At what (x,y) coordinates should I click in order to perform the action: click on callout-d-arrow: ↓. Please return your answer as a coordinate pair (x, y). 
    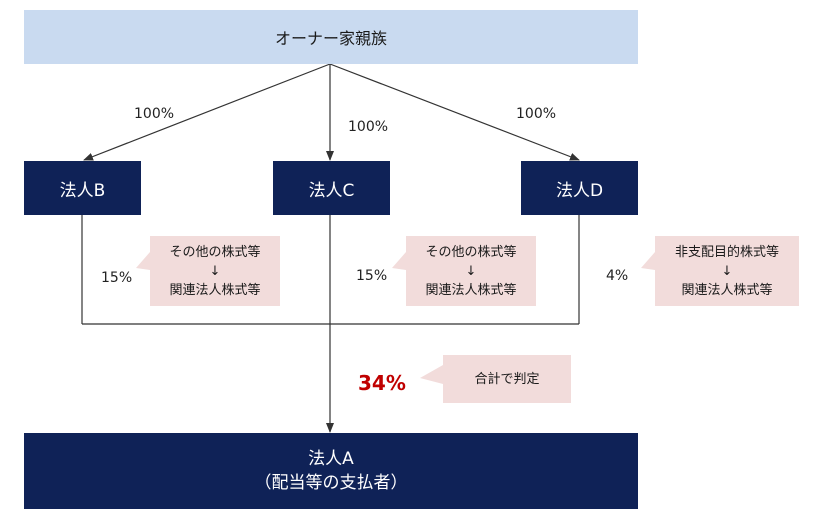
    Looking at the image, I should click on (727, 271).